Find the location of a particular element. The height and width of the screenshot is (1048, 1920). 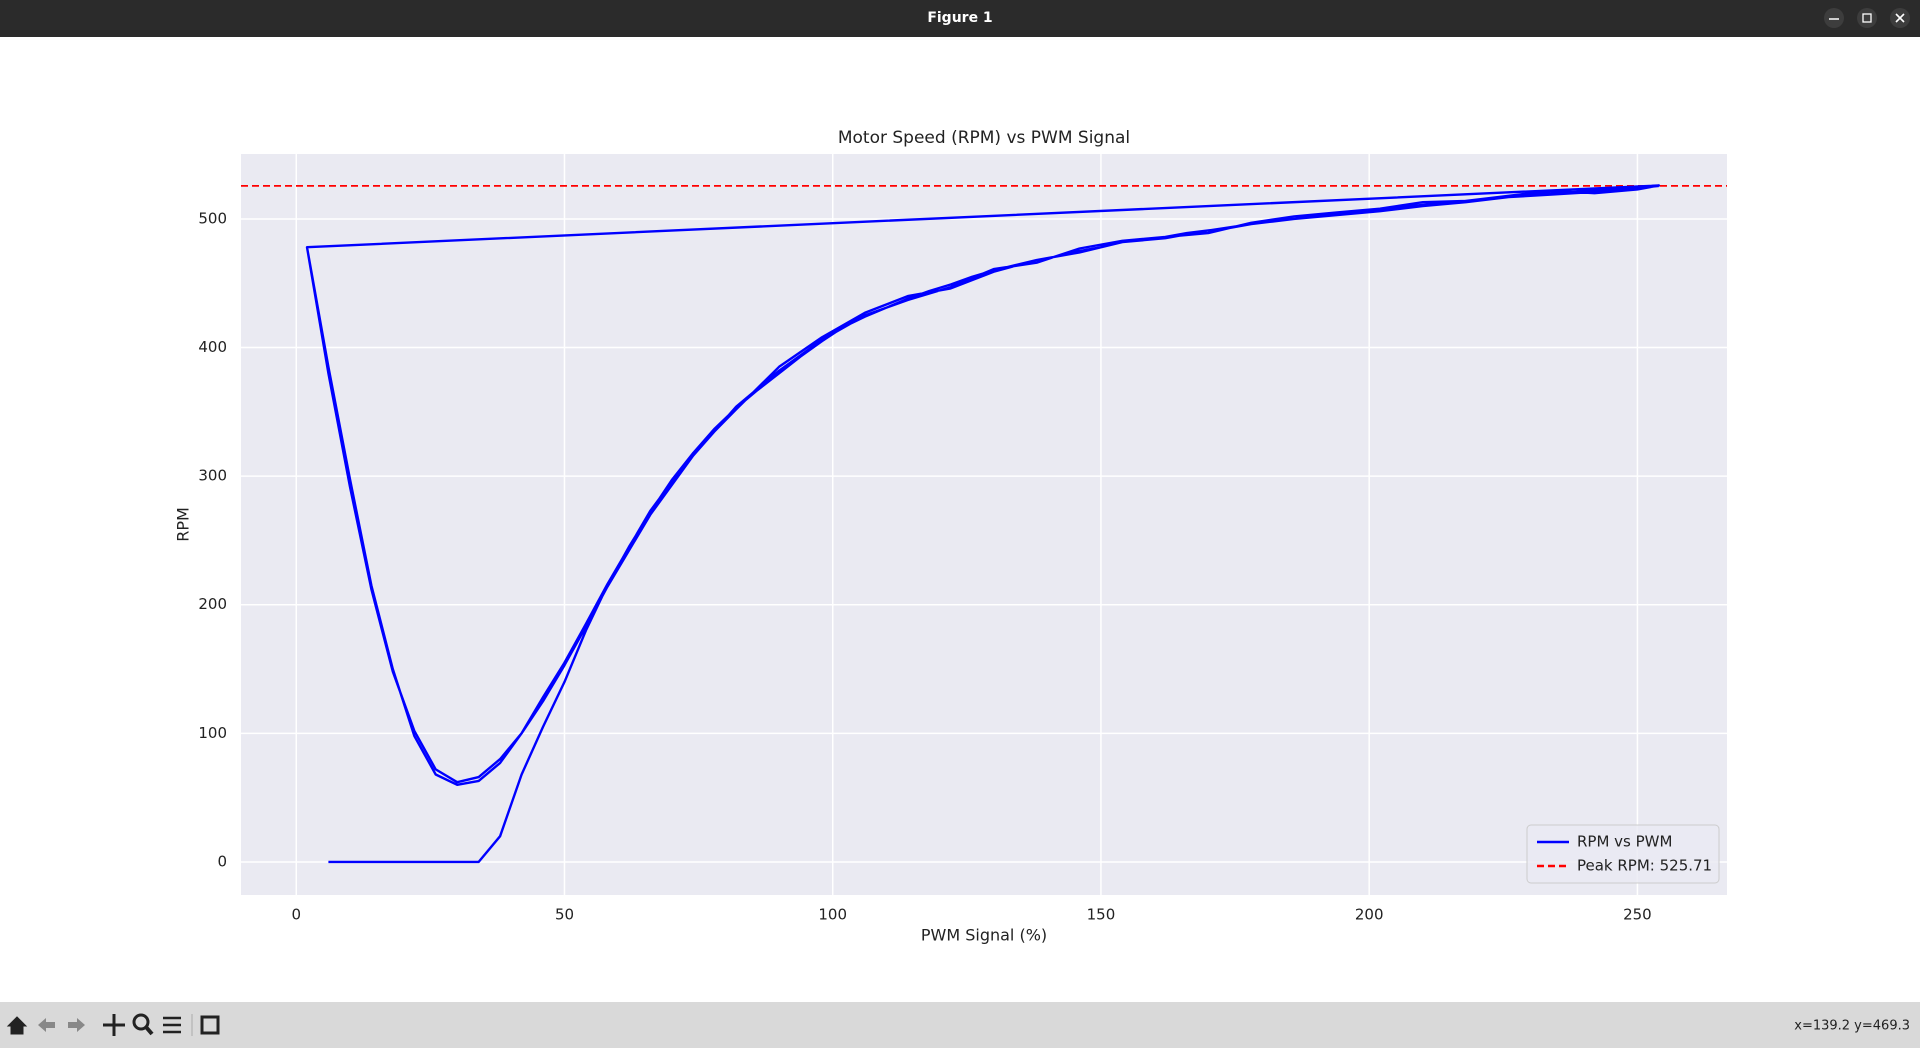

configure-button is located at coordinates (172, 1025).